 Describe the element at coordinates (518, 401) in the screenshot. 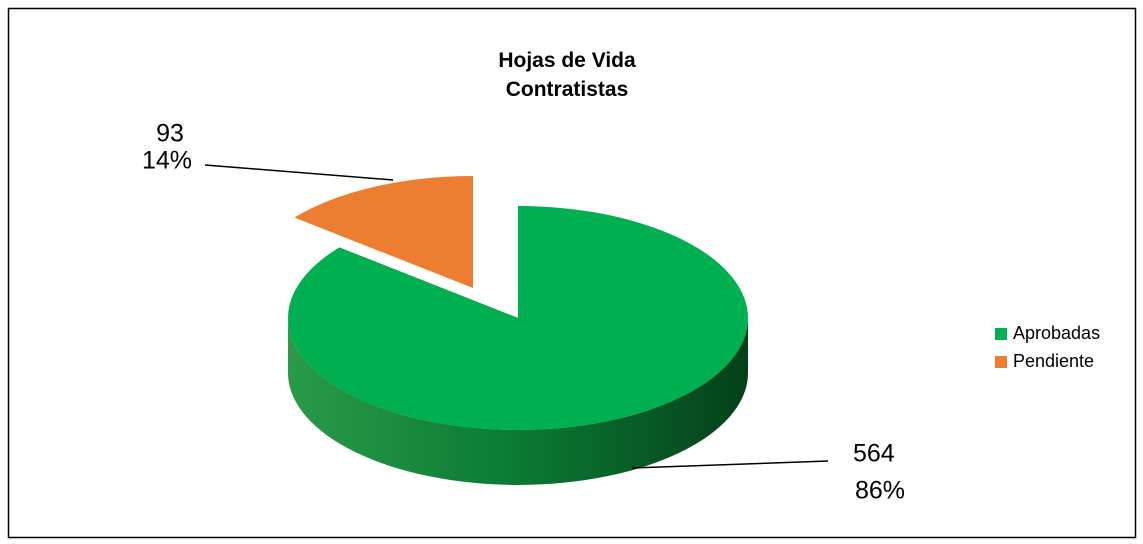

I see `slice-side` at that location.